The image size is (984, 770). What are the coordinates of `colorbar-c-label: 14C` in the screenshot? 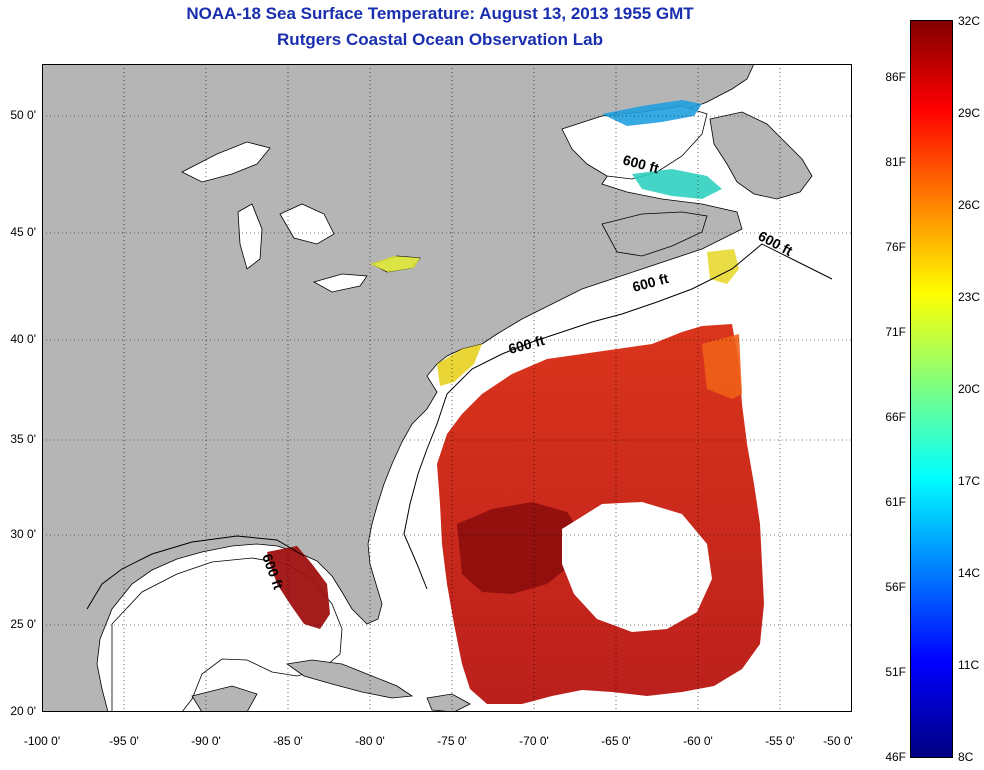 It's located at (969, 573).